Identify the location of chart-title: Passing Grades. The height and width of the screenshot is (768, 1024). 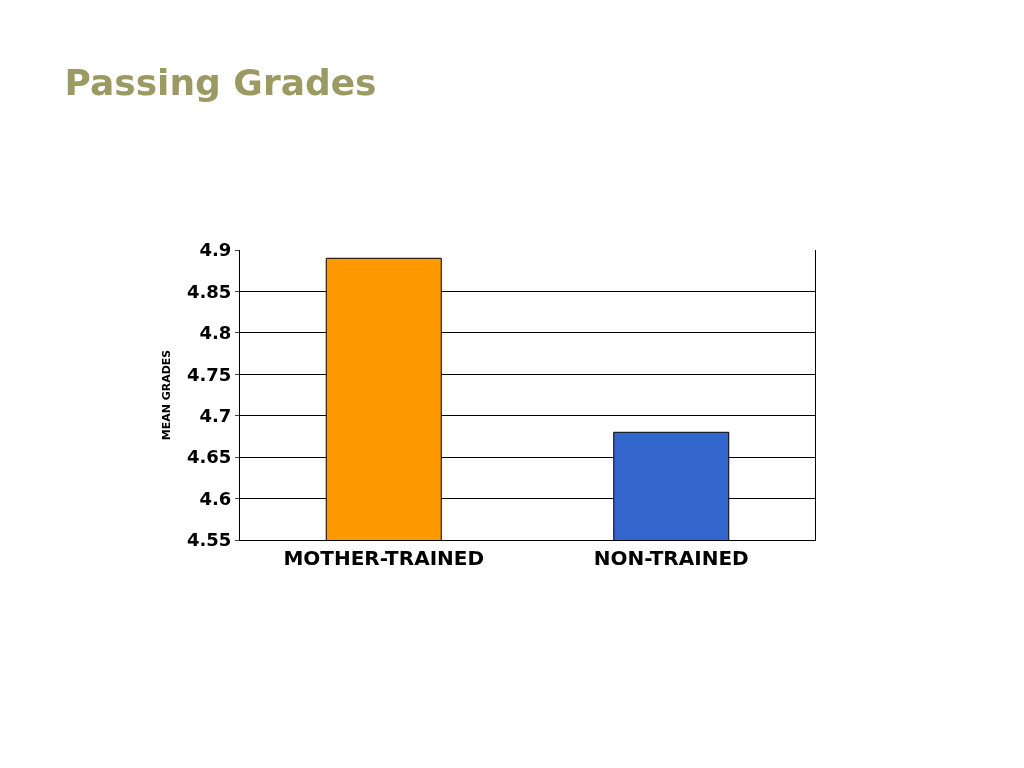
(220, 82).